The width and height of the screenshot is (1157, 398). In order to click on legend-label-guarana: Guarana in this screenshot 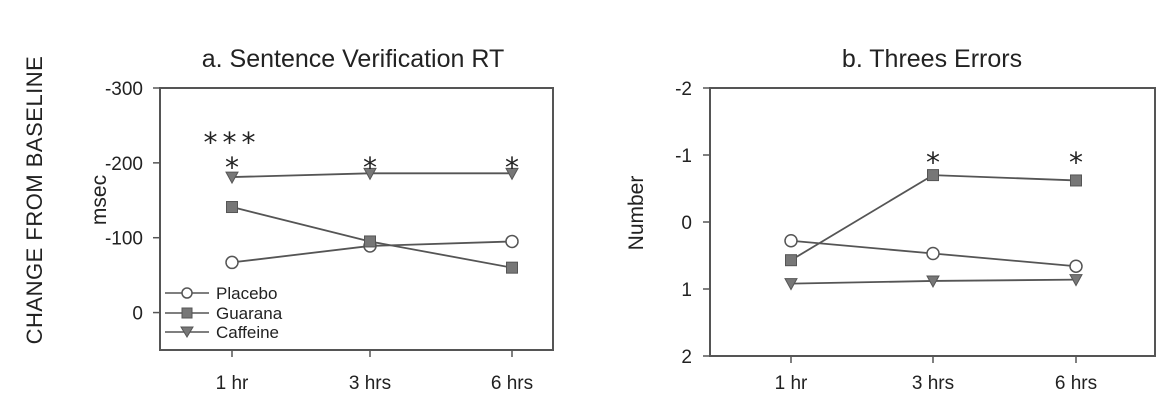, I will do `click(249, 313)`.